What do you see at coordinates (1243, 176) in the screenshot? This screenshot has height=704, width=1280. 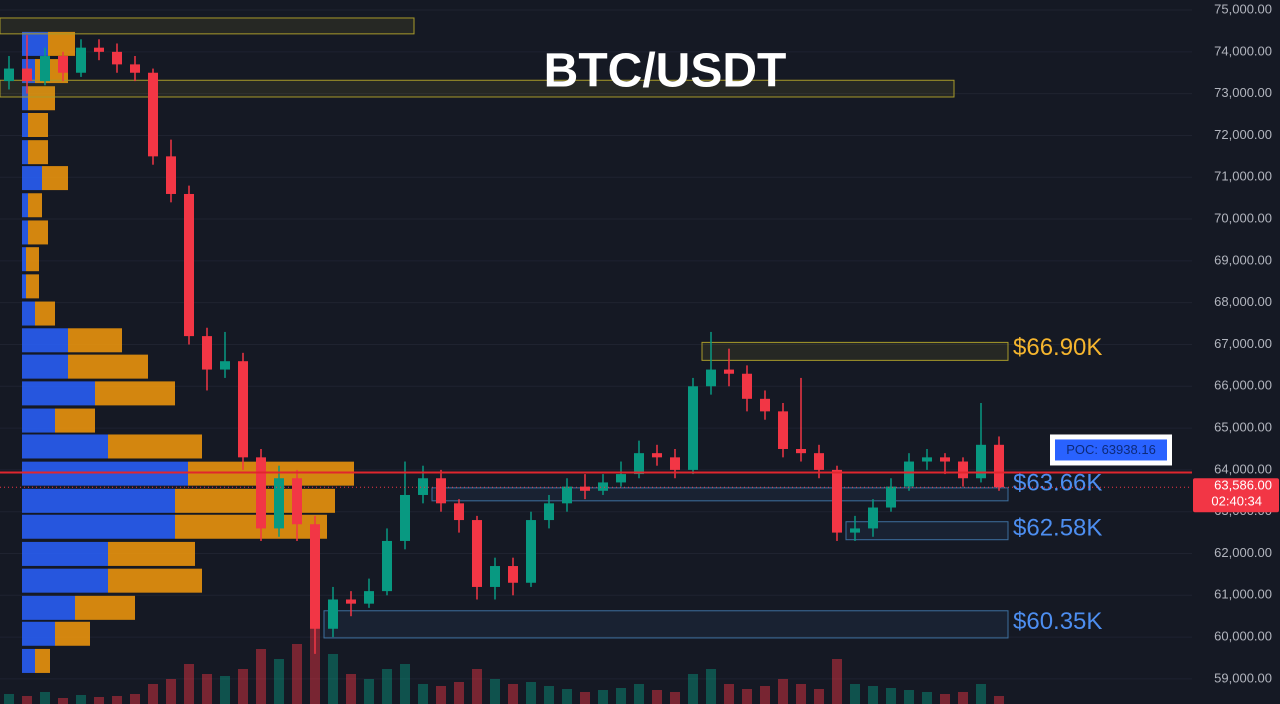 I see `y-tick-label: 71,000.00` at bounding box center [1243, 176].